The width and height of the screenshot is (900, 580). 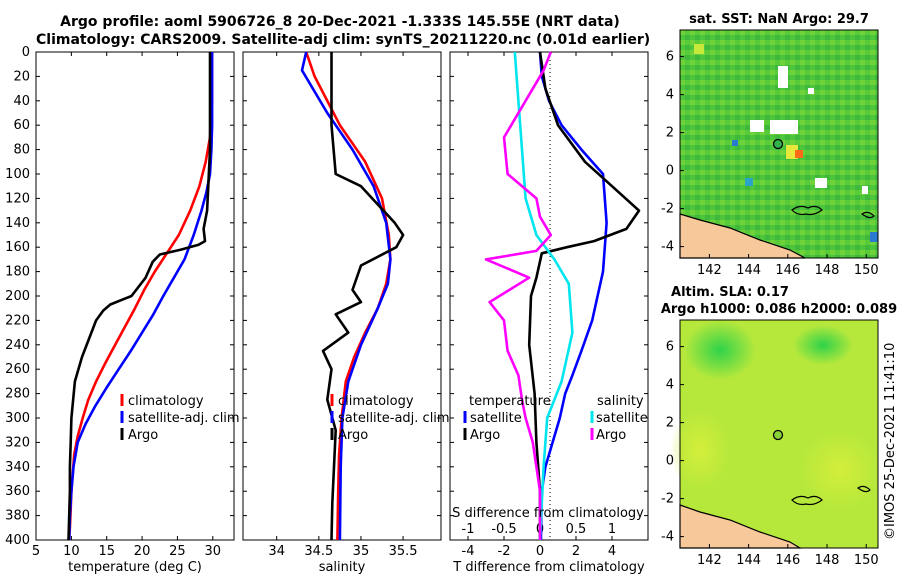 I want to click on sla-map-title-1: Altim. SLA: 0.17, so click(x=730, y=292).